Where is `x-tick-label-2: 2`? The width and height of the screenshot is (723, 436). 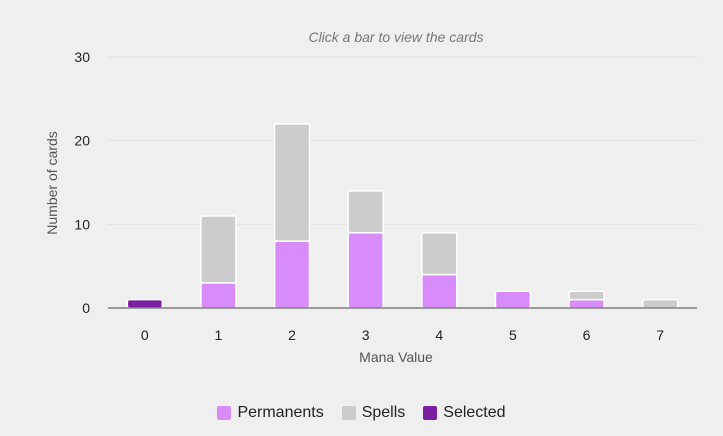
x-tick-label-2: 2 is located at coordinates (292, 335).